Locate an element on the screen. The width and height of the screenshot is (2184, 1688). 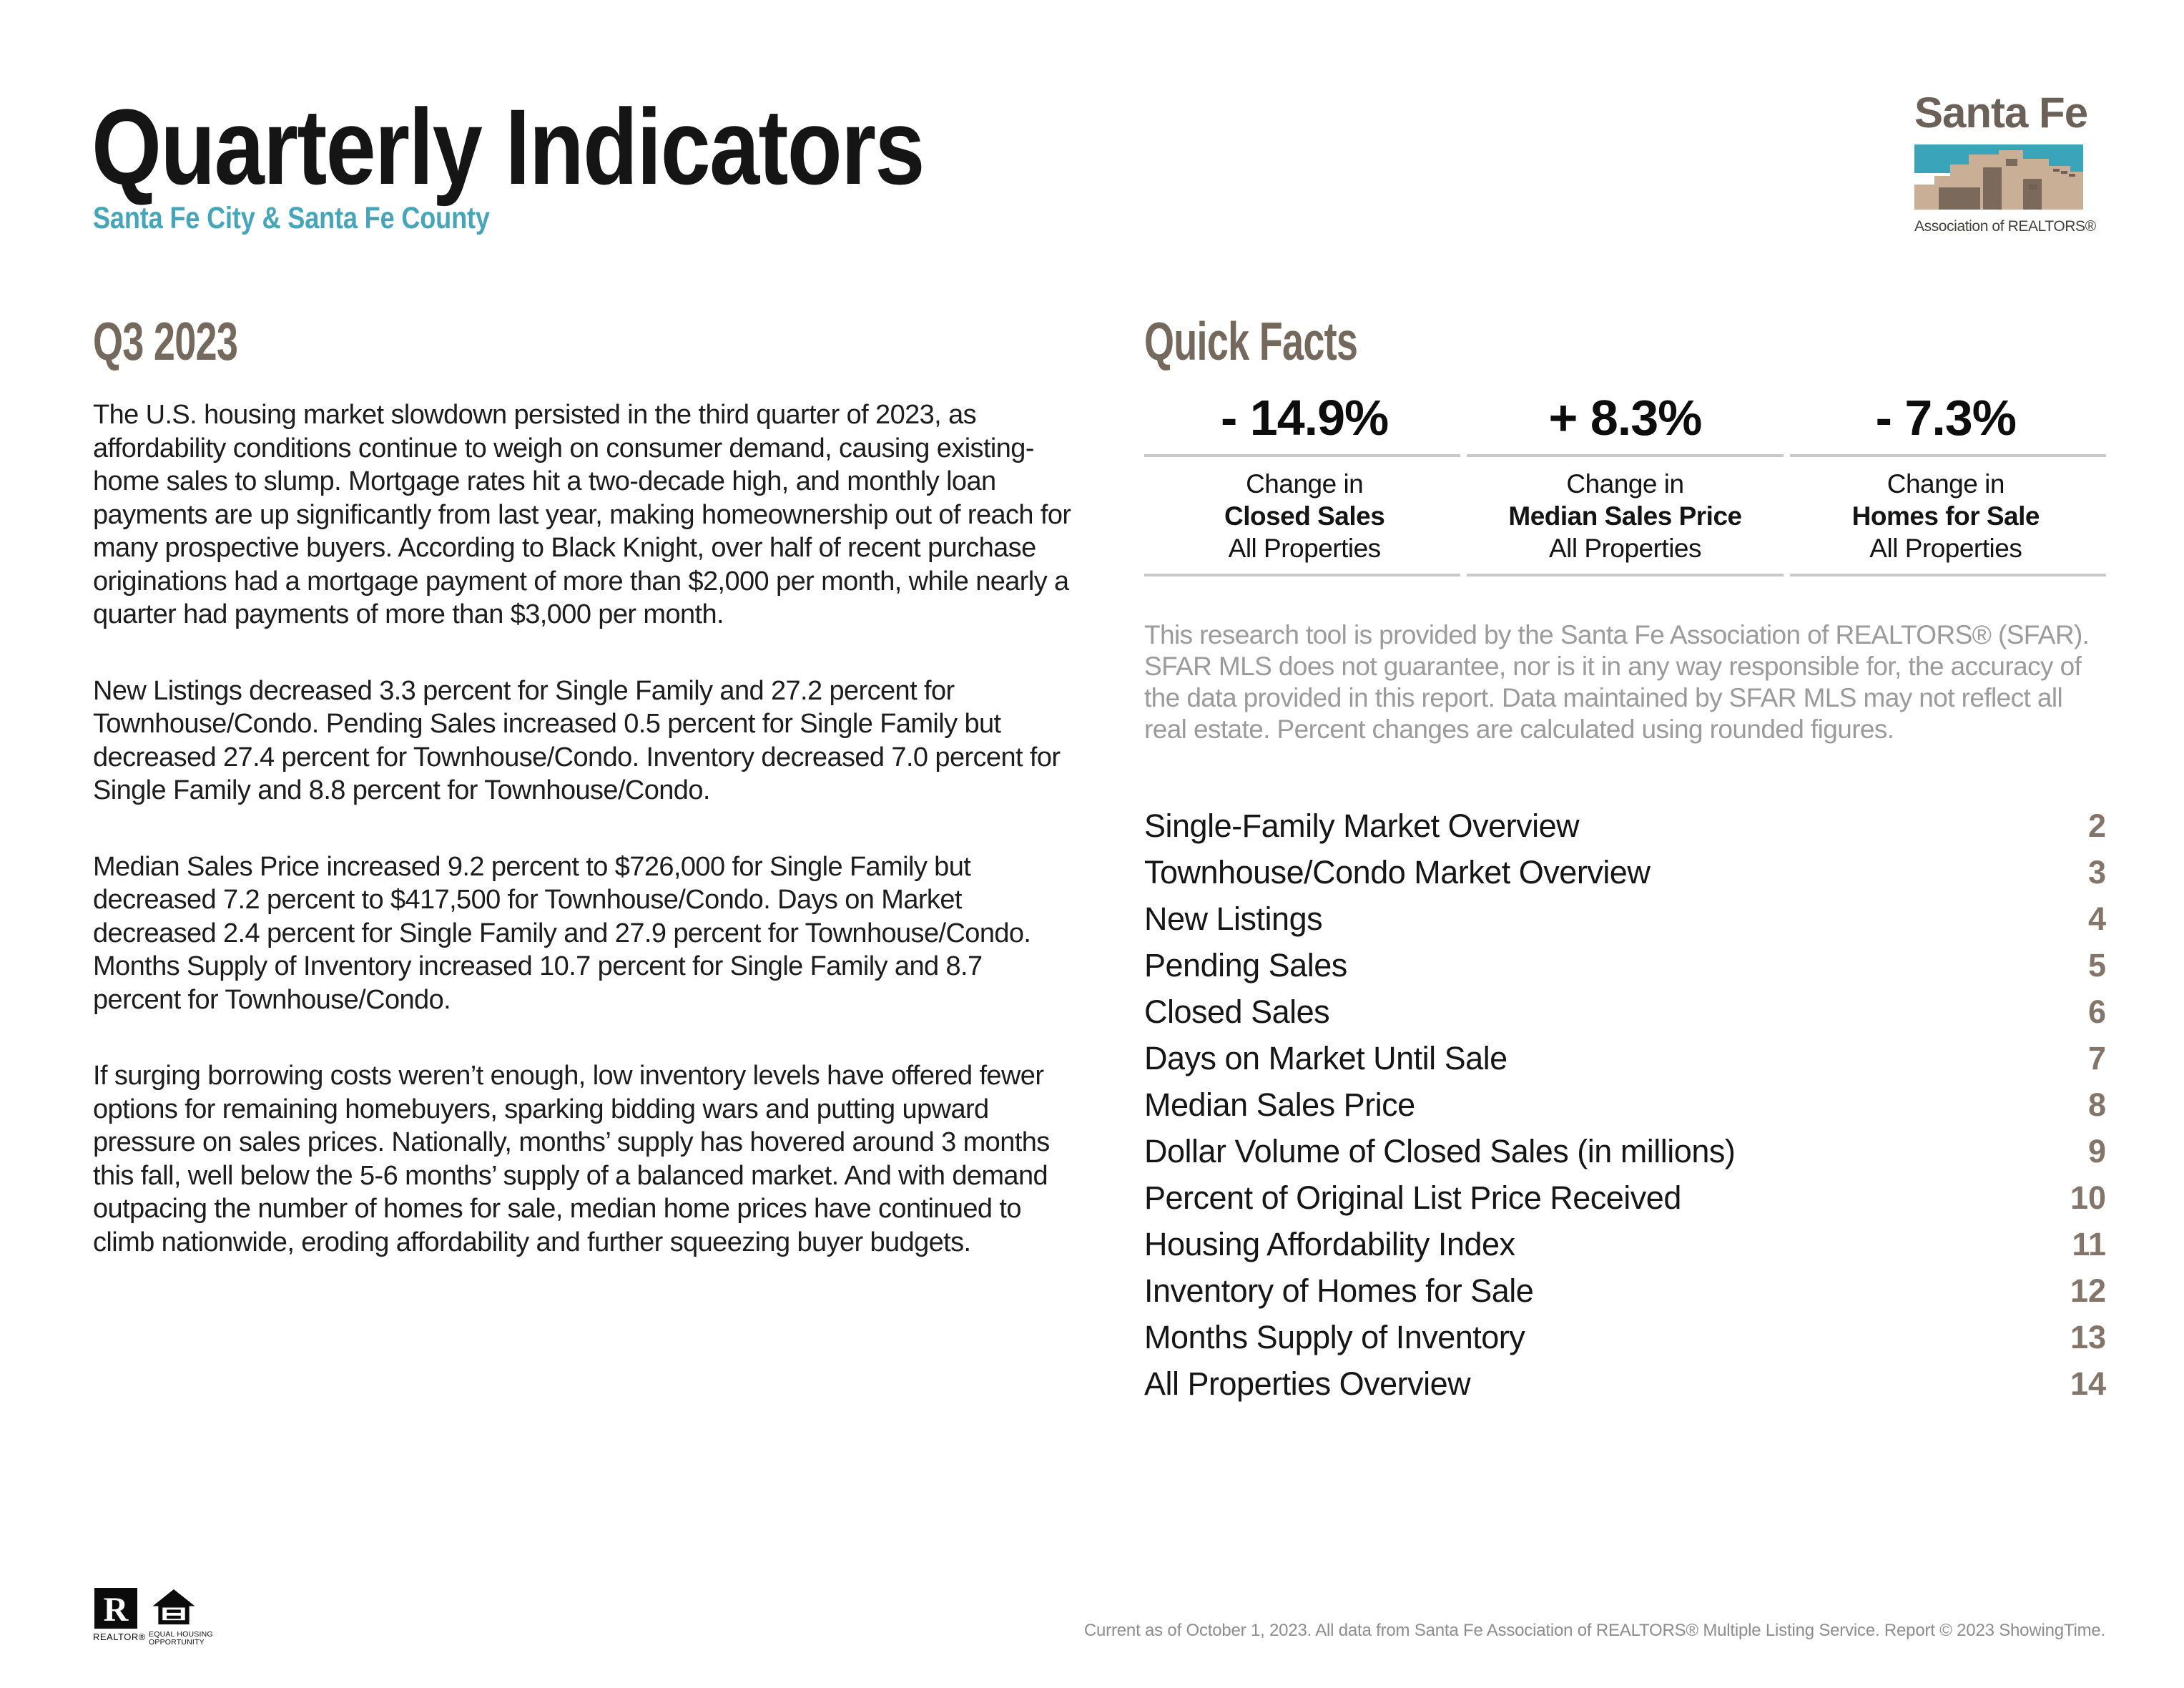
quick-facts-values: - 14.9% + 8.3% - 7.3% is located at coordinates (1625, 418).